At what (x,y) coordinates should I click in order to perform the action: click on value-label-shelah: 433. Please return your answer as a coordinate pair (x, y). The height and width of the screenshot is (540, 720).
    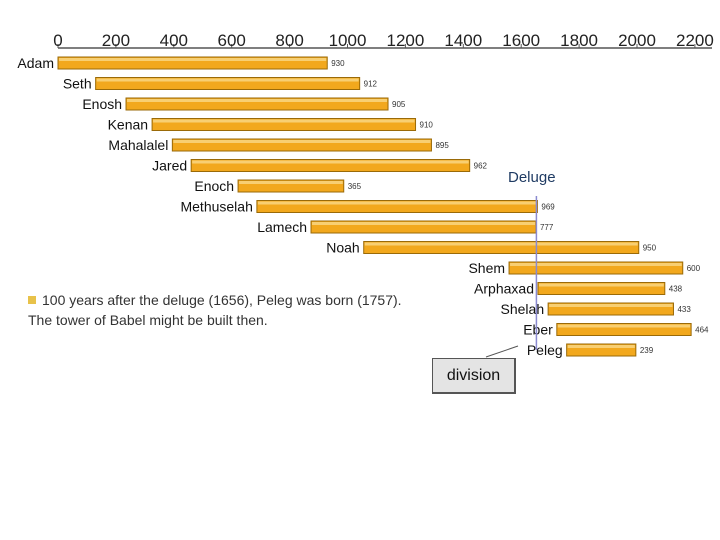
    Looking at the image, I should click on (684, 309).